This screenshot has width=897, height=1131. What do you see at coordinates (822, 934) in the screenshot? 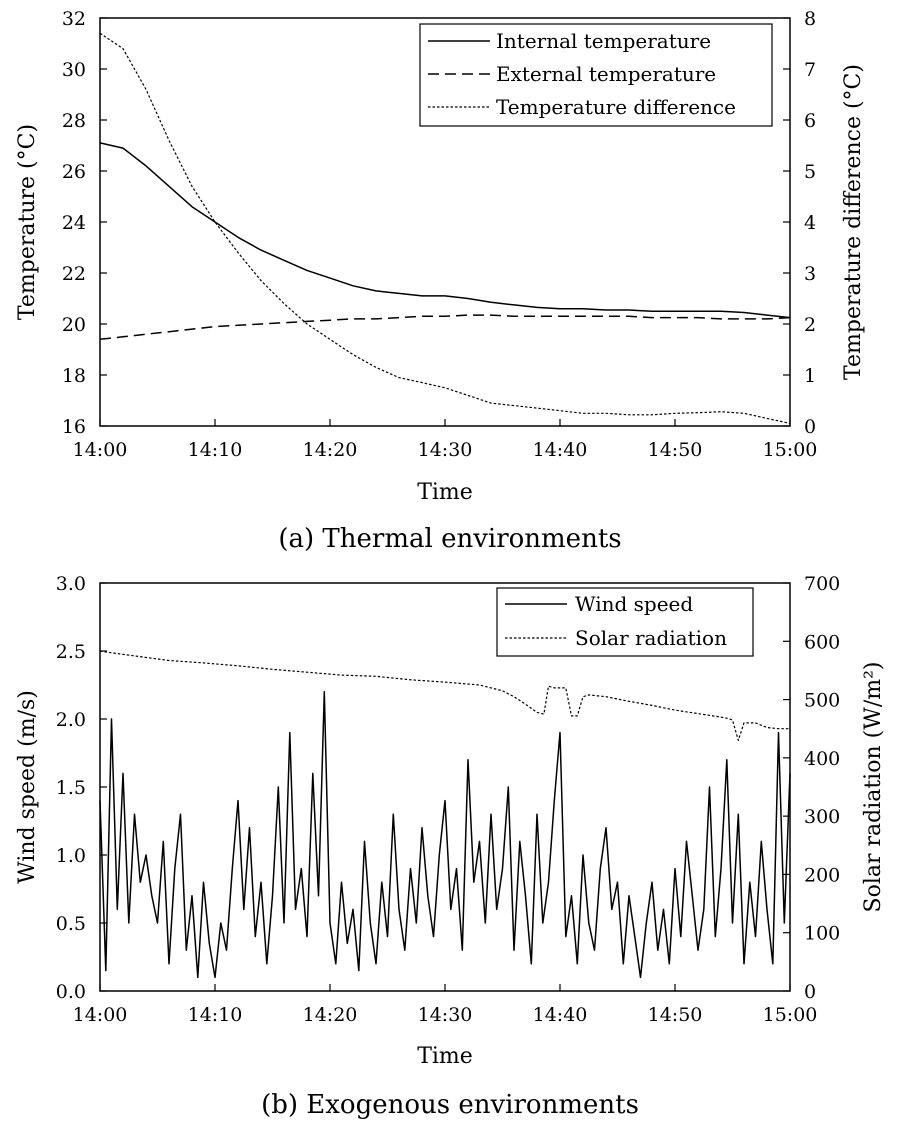
I see `y2-tick-label: 100` at bounding box center [822, 934].